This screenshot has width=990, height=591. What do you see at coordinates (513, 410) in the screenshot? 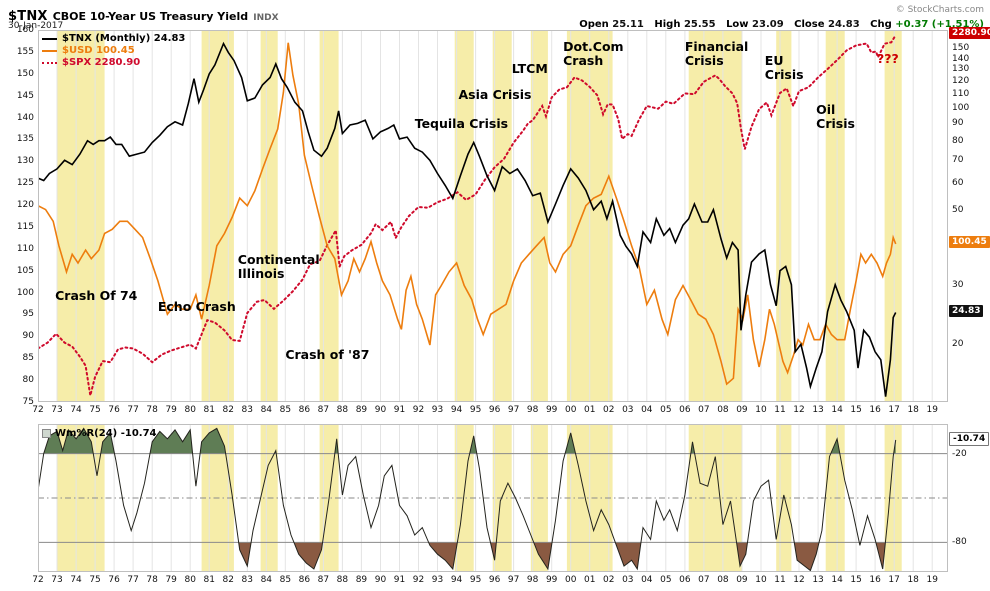
I see `x-axis-label: 97` at bounding box center [513, 410].